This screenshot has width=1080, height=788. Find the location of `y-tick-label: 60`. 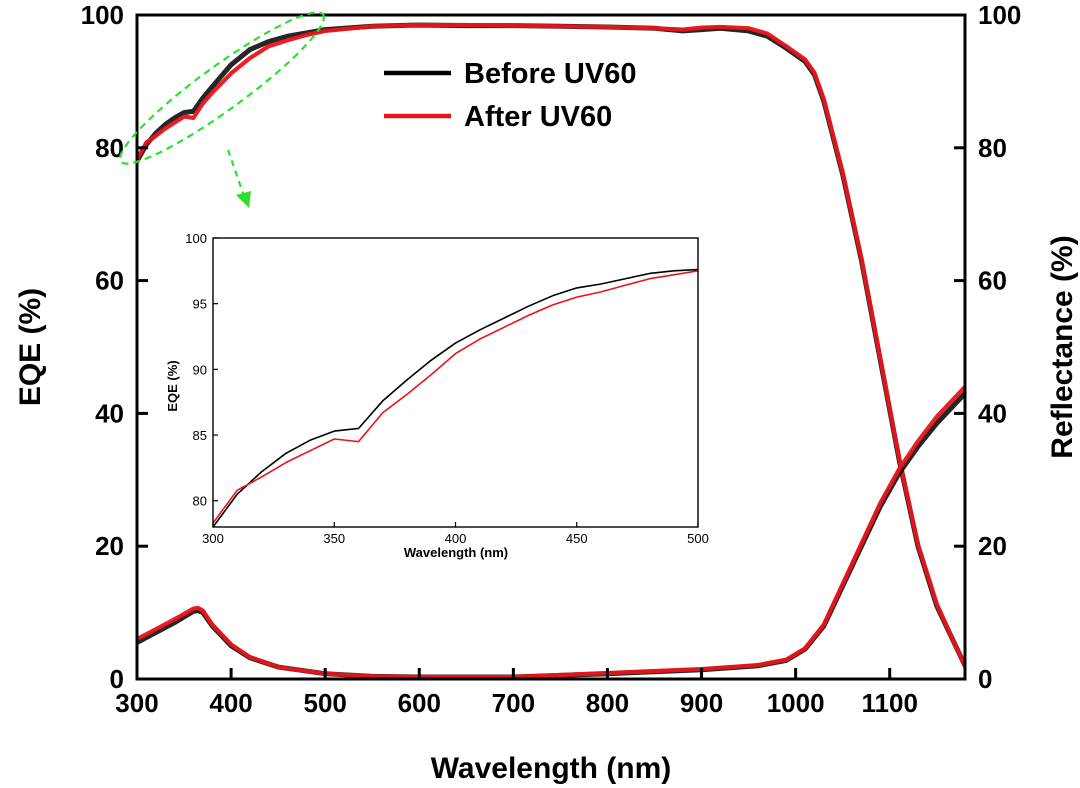

y-tick-label: 60 is located at coordinates (109, 281).